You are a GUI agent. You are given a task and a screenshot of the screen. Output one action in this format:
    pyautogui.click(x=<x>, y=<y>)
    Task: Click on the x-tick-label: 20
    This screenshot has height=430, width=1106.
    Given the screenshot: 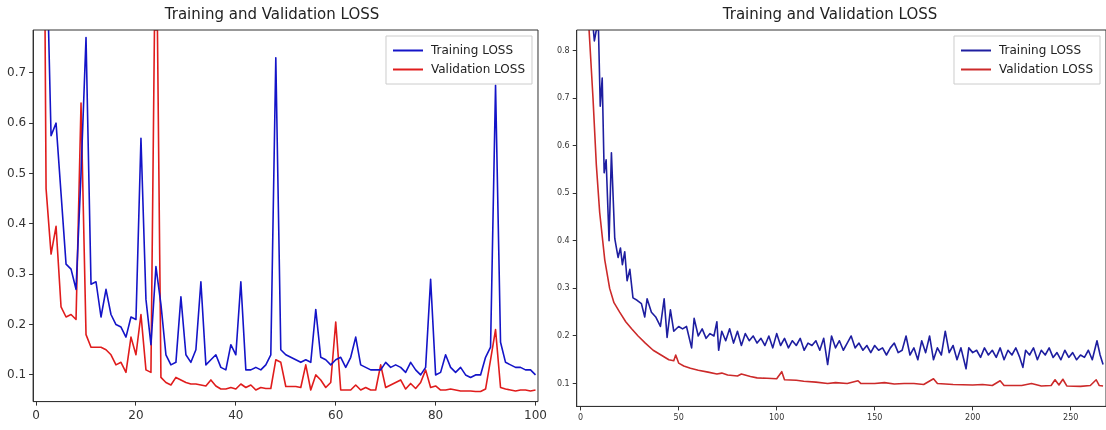 What is the action you would take?
    pyautogui.click(x=136, y=414)
    